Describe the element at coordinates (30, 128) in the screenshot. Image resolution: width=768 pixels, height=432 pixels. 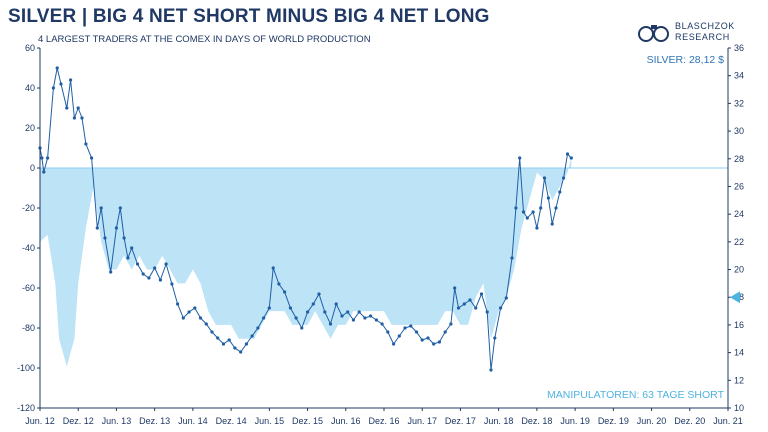
I see `left-tick-label: 20` at that location.